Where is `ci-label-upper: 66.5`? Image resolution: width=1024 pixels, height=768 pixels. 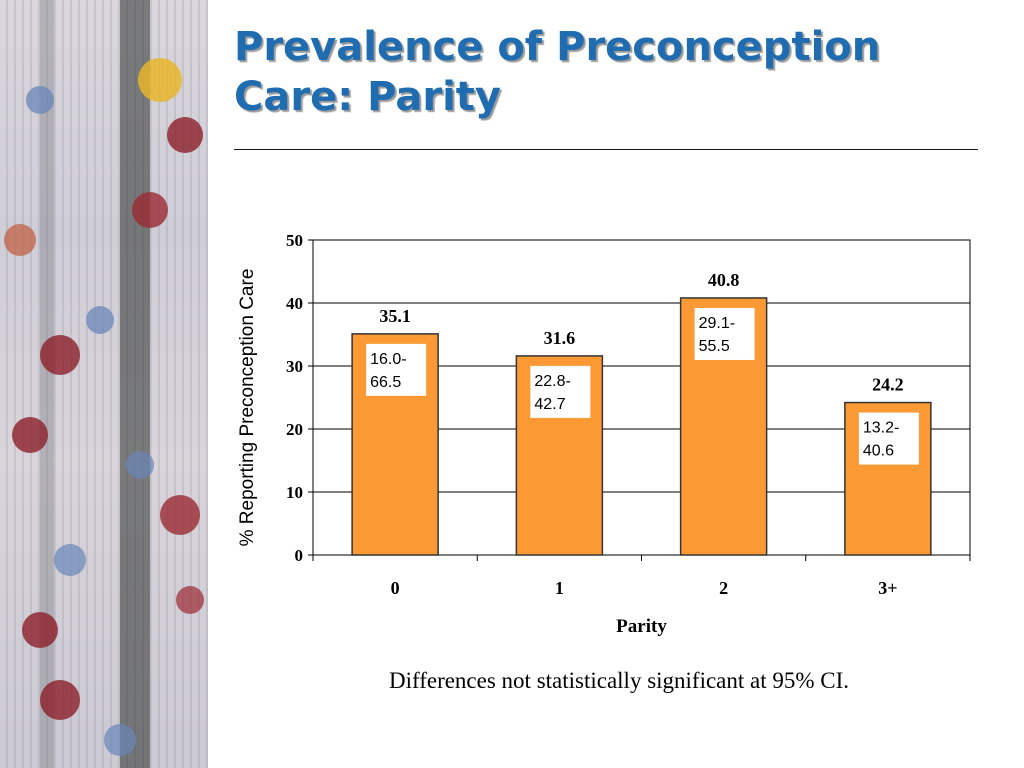 ci-label-upper: 66.5 is located at coordinates (385, 382).